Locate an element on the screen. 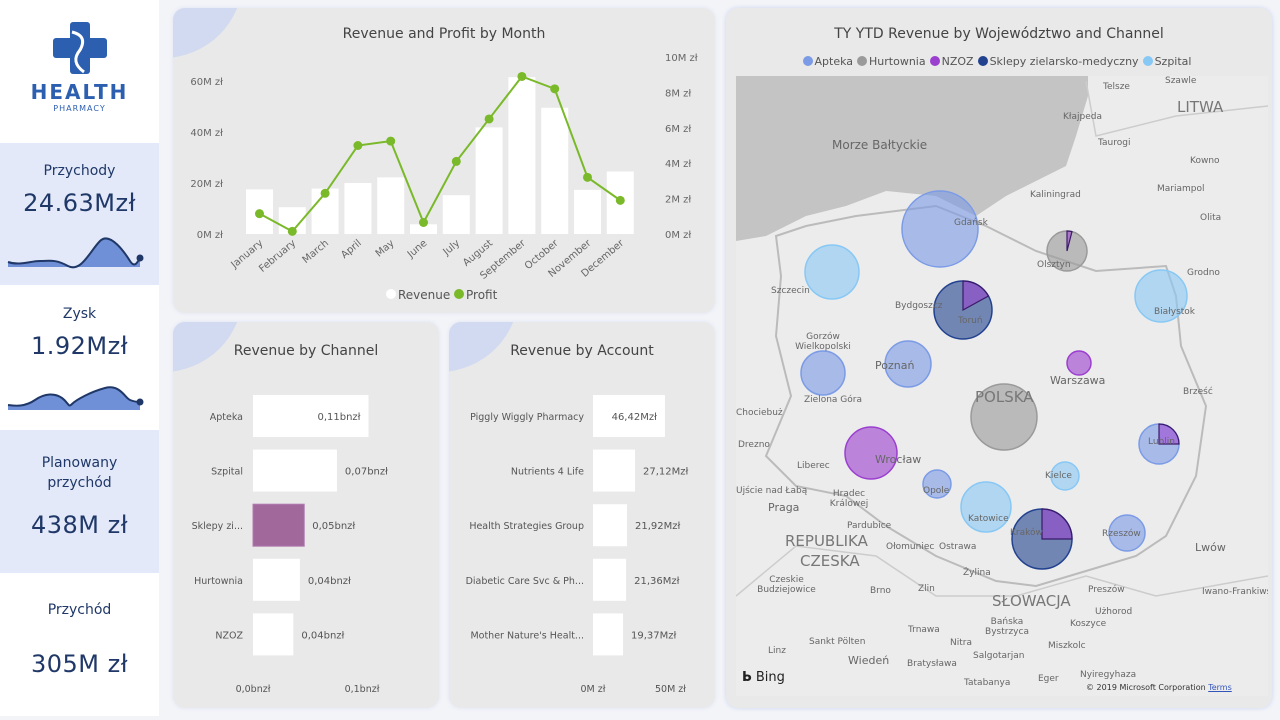 This screenshot has height=720, width=1280. kpi-card-planowany: Planowany przychód 438M zł is located at coordinates (79, 501).